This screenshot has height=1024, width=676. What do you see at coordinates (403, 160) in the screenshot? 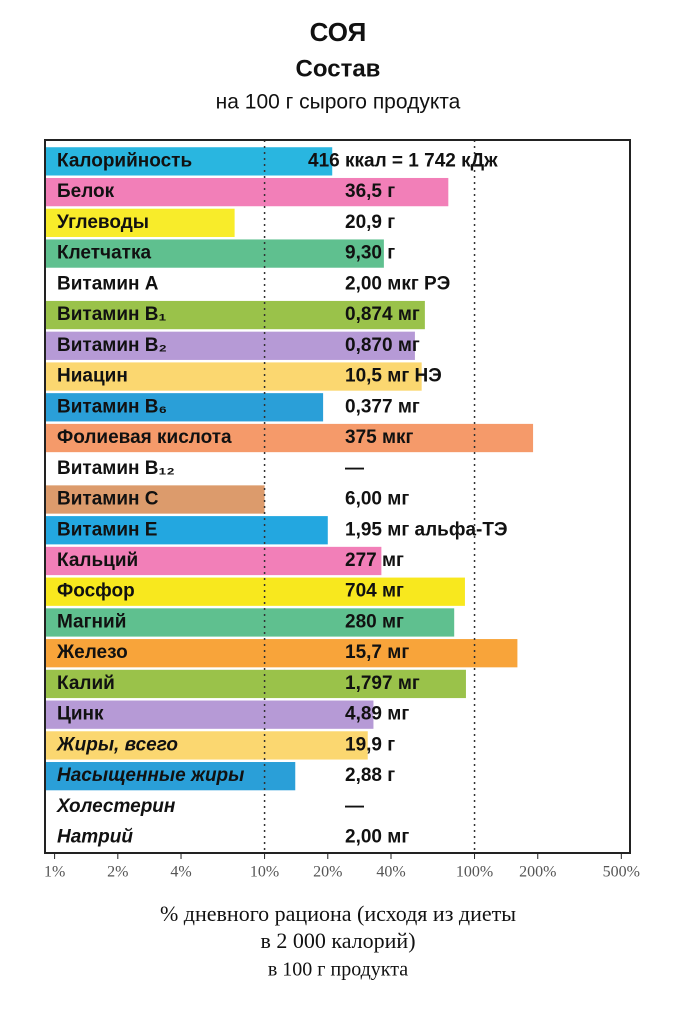
I see `value-label: 416 ккал = 1 742 кДж` at bounding box center [403, 160].